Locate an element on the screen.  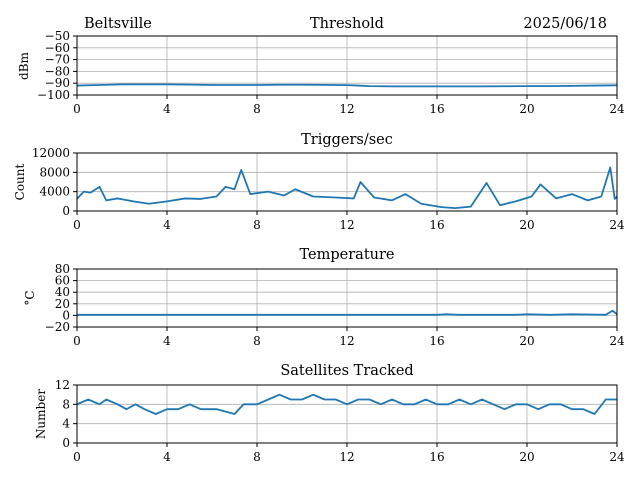
y-tick-label: −60 is located at coordinates (57, 48).